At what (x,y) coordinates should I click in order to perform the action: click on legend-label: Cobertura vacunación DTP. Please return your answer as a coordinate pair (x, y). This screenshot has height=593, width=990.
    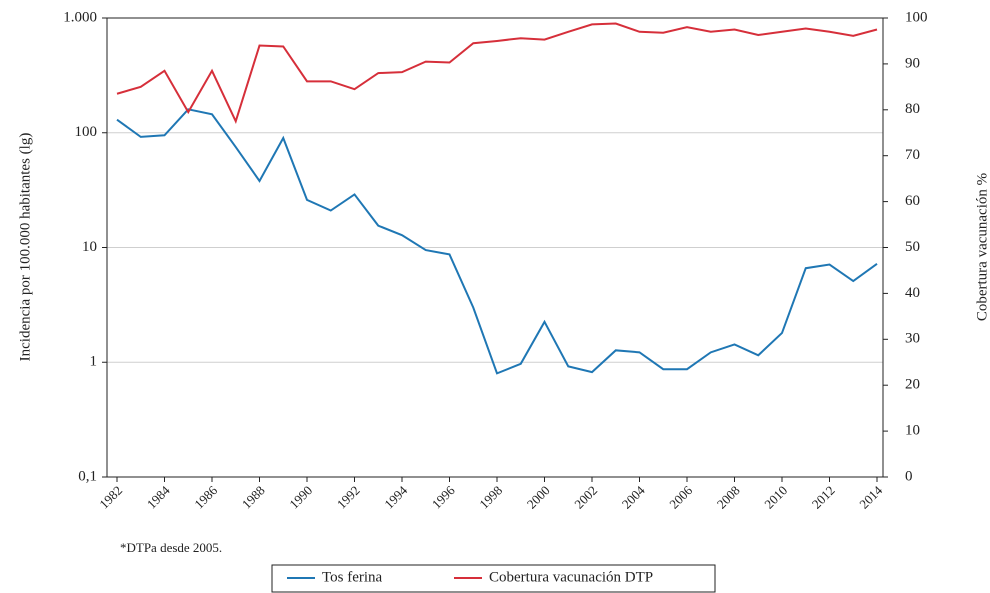
    Looking at the image, I should click on (571, 577).